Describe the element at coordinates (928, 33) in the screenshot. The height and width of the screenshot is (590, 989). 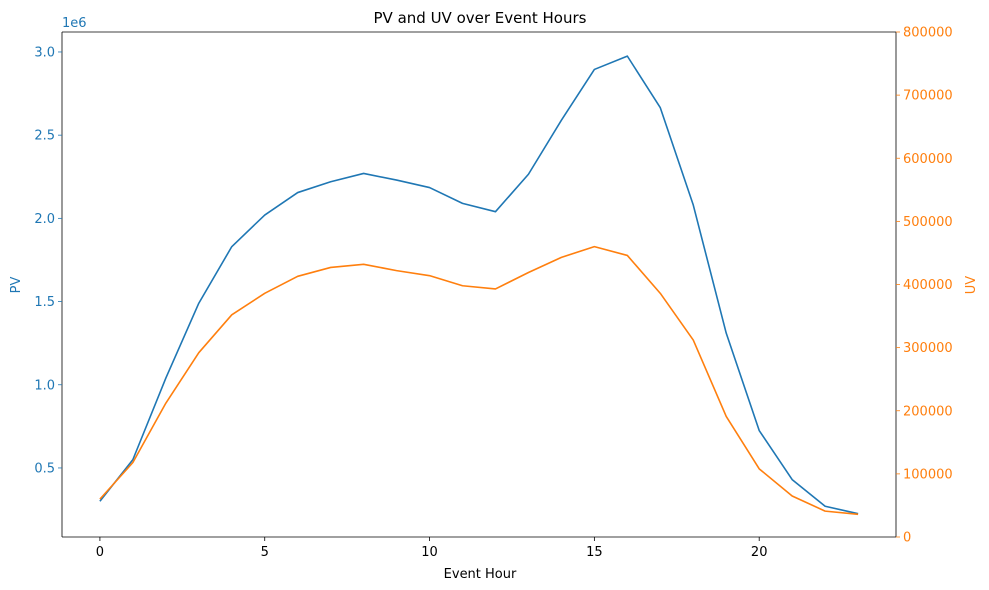
I see `y-right-tick-label: 800000` at that location.